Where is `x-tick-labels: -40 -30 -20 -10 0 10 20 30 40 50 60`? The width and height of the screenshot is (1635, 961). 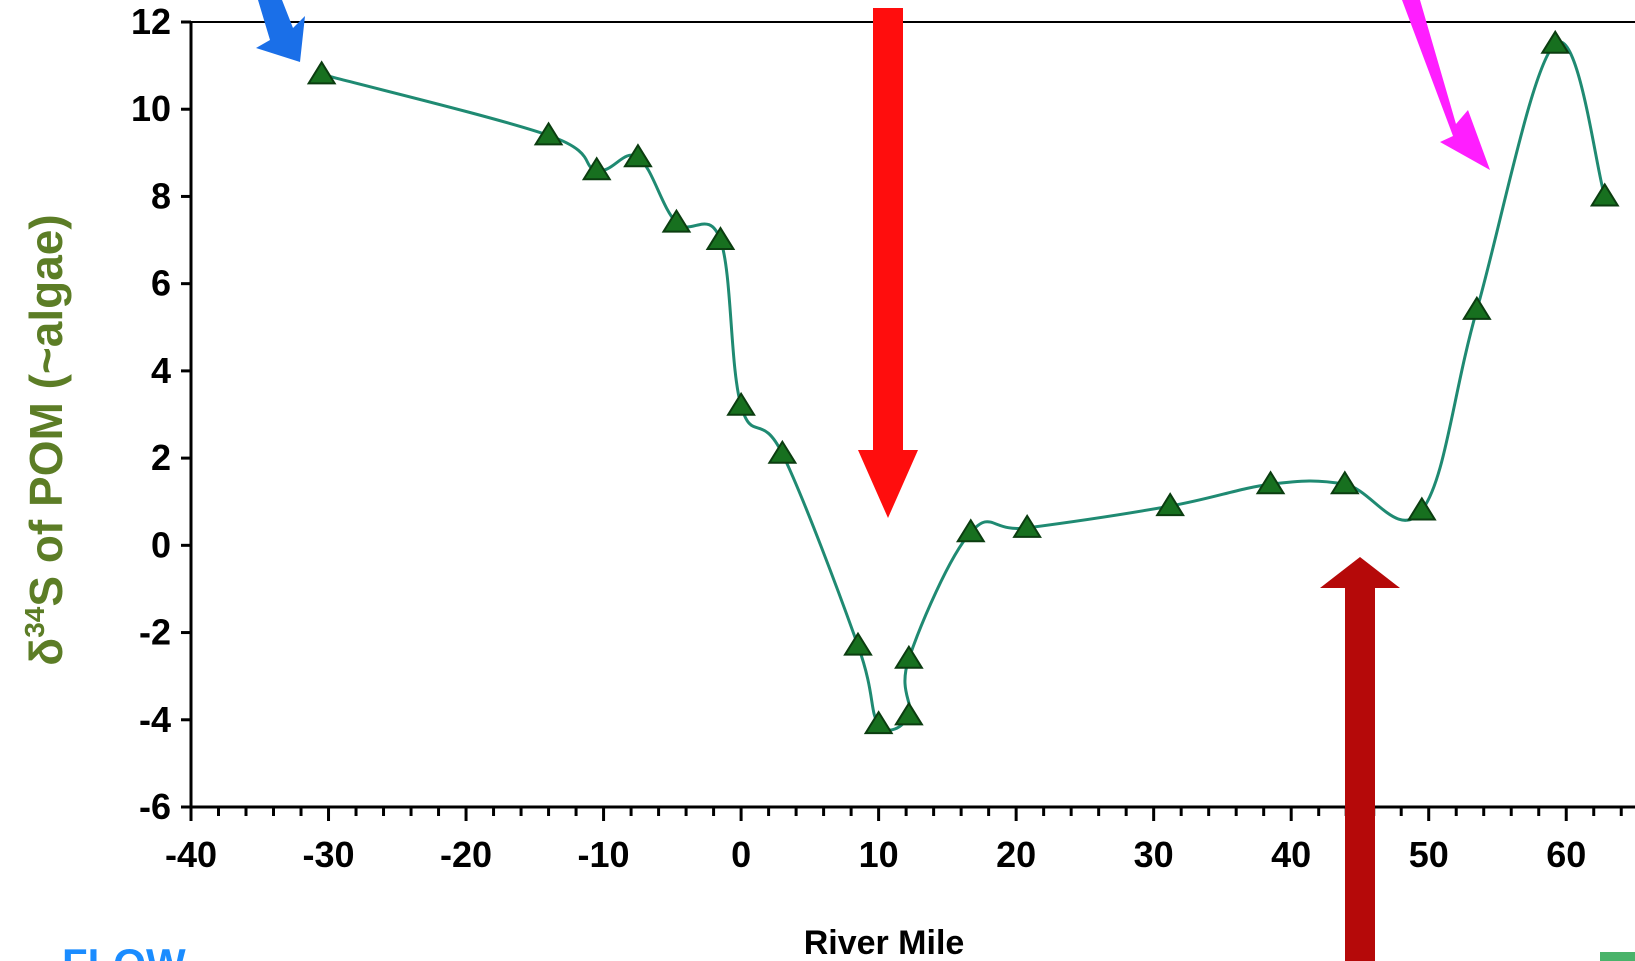
x-tick-labels: -40 -30 -20 -10 0 10 20 30 40 50 60 is located at coordinates (875, 854).